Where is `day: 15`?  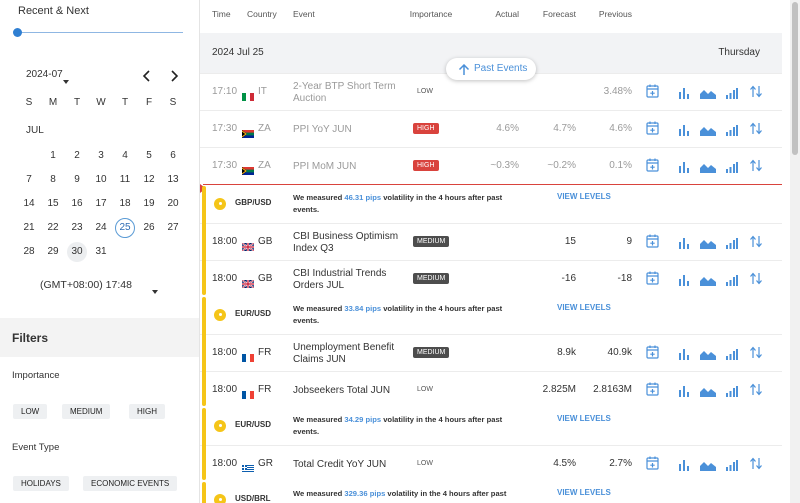 day: 15 is located at coordinates (53, 203).